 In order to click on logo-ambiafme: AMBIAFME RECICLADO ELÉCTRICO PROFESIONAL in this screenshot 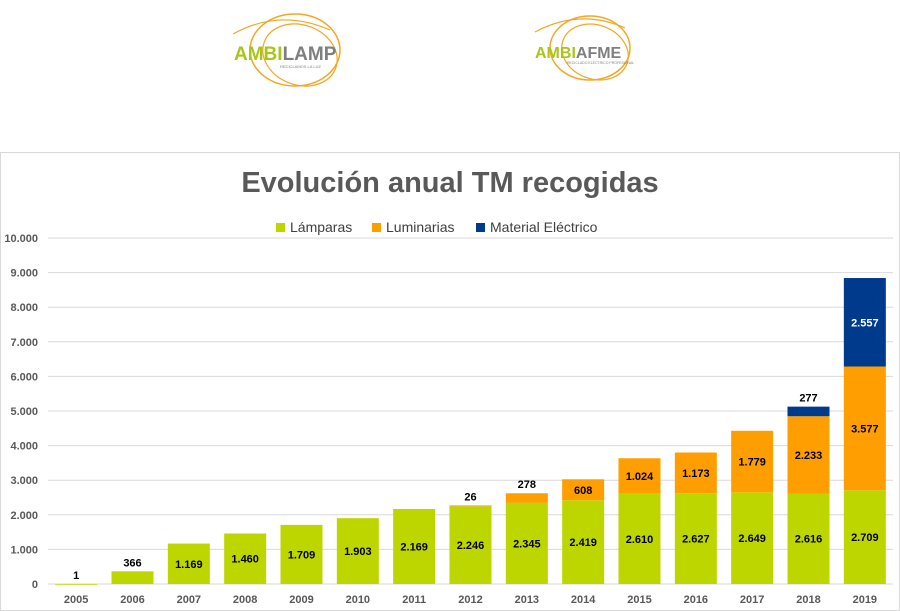, I will do `click(584, 48)`.